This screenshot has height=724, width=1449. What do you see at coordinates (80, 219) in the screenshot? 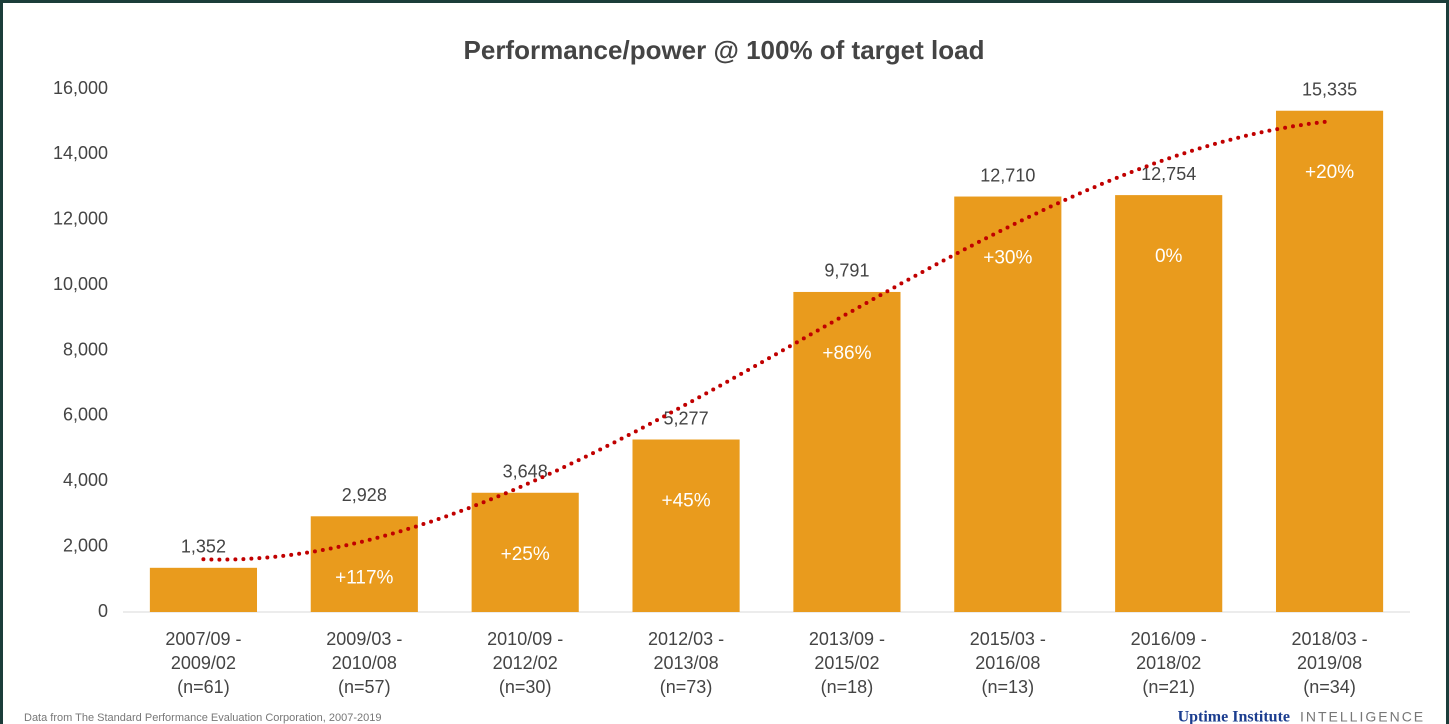
I see `y-tick-label: 12,000` at bounding box center [80, 219].